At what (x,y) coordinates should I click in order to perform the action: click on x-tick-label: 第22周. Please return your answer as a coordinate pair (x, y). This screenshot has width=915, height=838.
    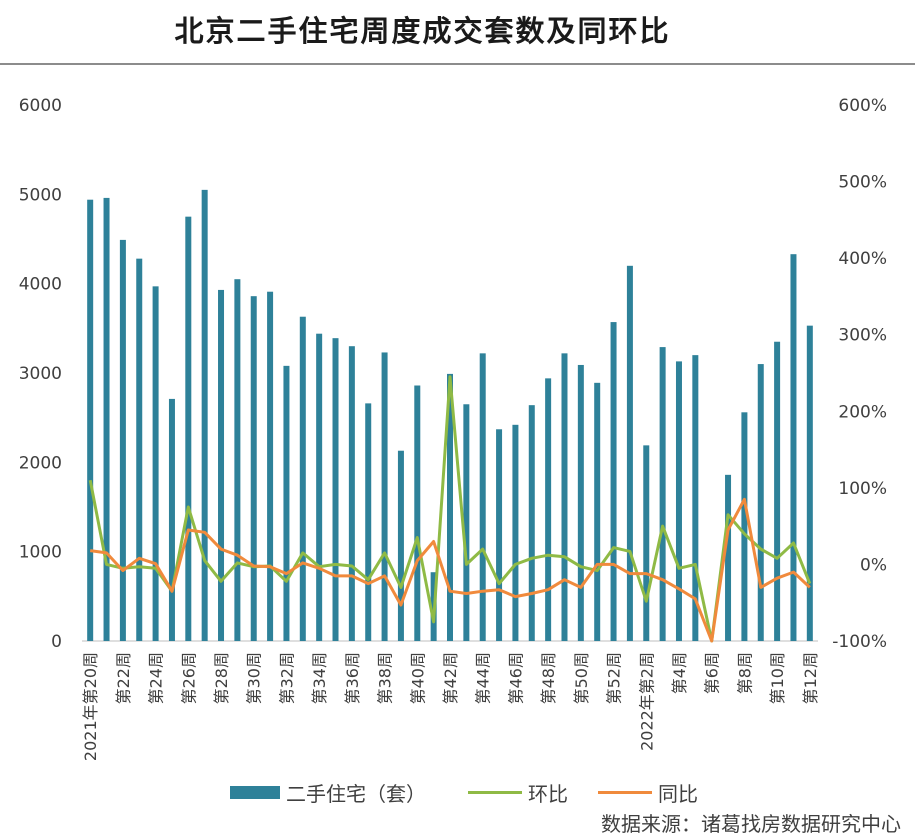
    Looking at the image, I should click on (123, 678).